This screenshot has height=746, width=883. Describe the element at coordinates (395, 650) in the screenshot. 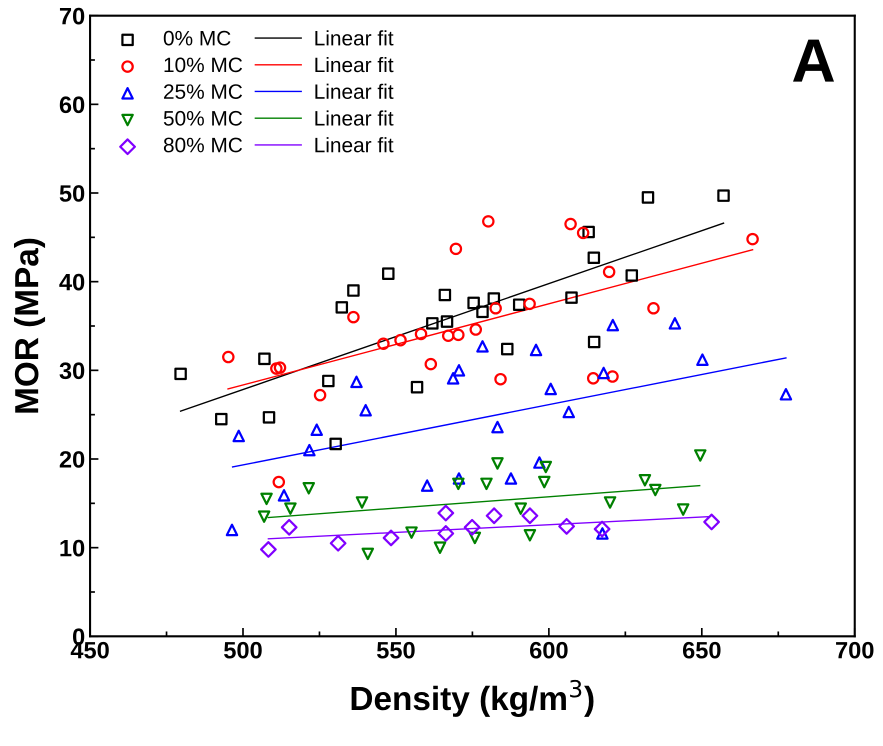

I see `x-tick-label: 550` at that location.